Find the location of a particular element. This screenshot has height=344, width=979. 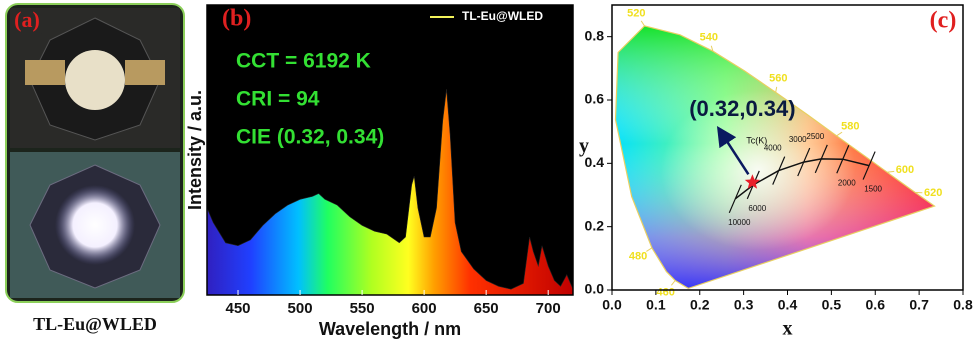

y-tick-label: 0.8 is located at coordinates (595, 35).